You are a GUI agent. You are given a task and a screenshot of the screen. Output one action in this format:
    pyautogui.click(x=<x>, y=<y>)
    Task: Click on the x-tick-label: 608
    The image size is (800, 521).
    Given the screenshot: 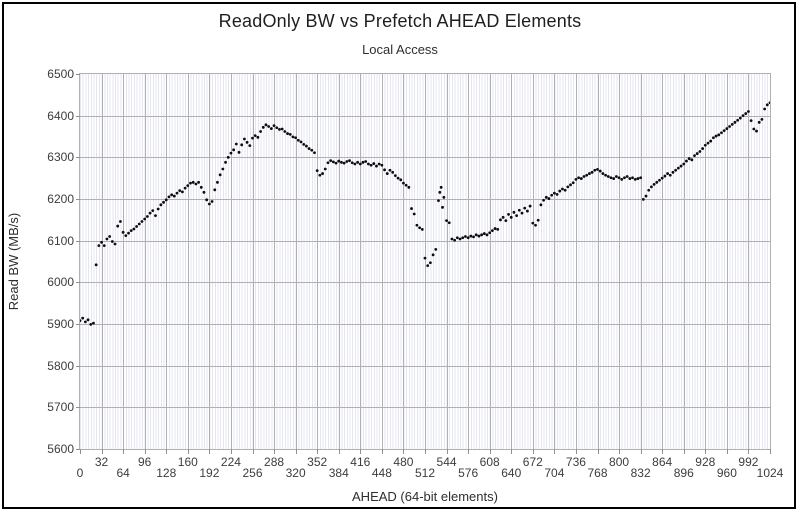 What is the action you would take?
    pyautogui.click(x=489, y=462)
    